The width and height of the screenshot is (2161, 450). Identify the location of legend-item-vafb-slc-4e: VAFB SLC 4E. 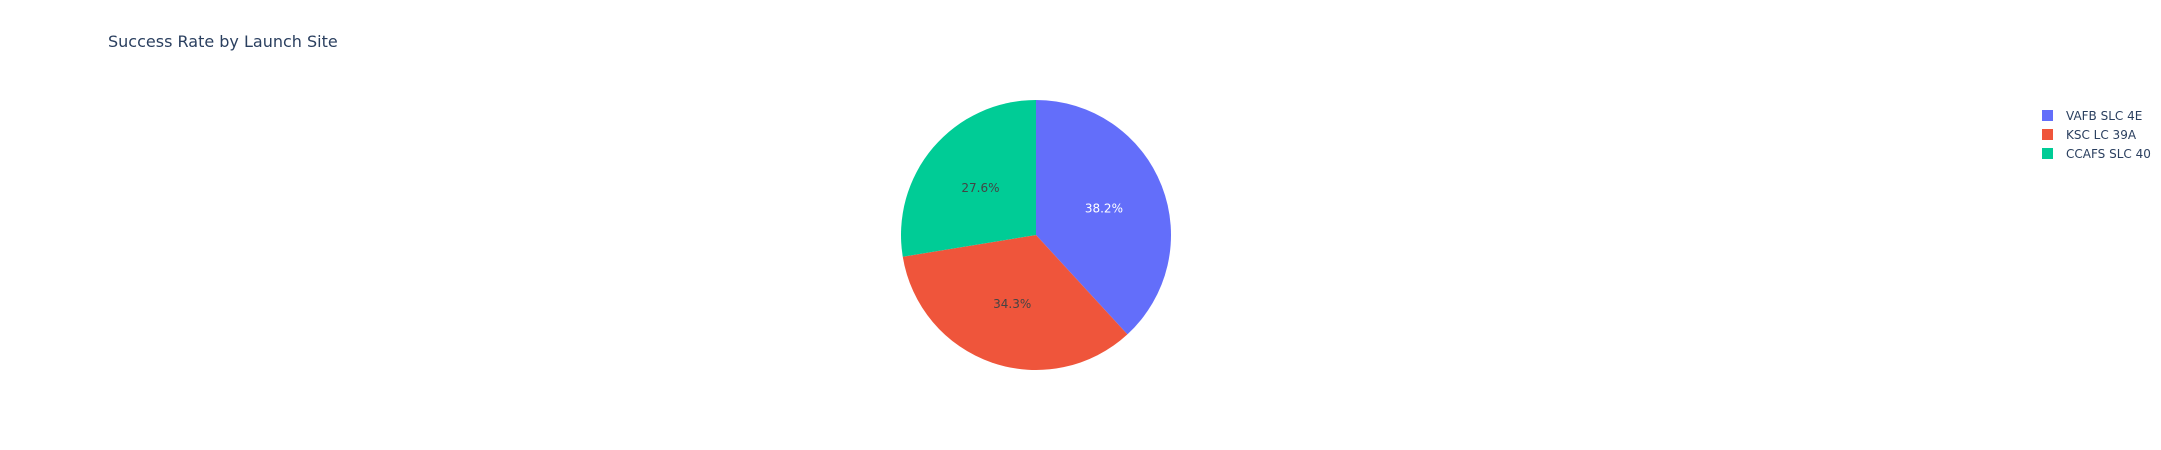
(2096, 115).